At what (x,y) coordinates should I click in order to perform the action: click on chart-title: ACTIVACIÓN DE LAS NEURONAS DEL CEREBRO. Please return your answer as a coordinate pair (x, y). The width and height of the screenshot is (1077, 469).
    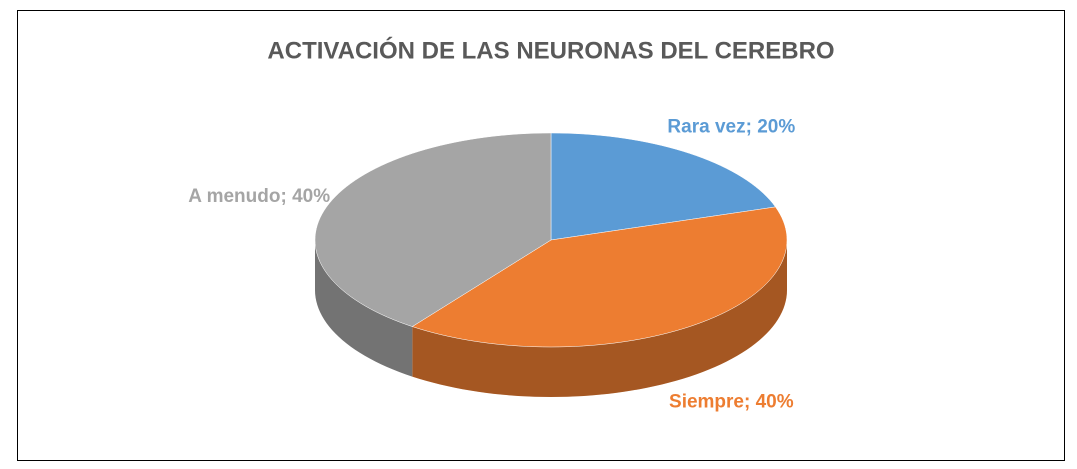
    Looking at the image, I should click on (550, 50).